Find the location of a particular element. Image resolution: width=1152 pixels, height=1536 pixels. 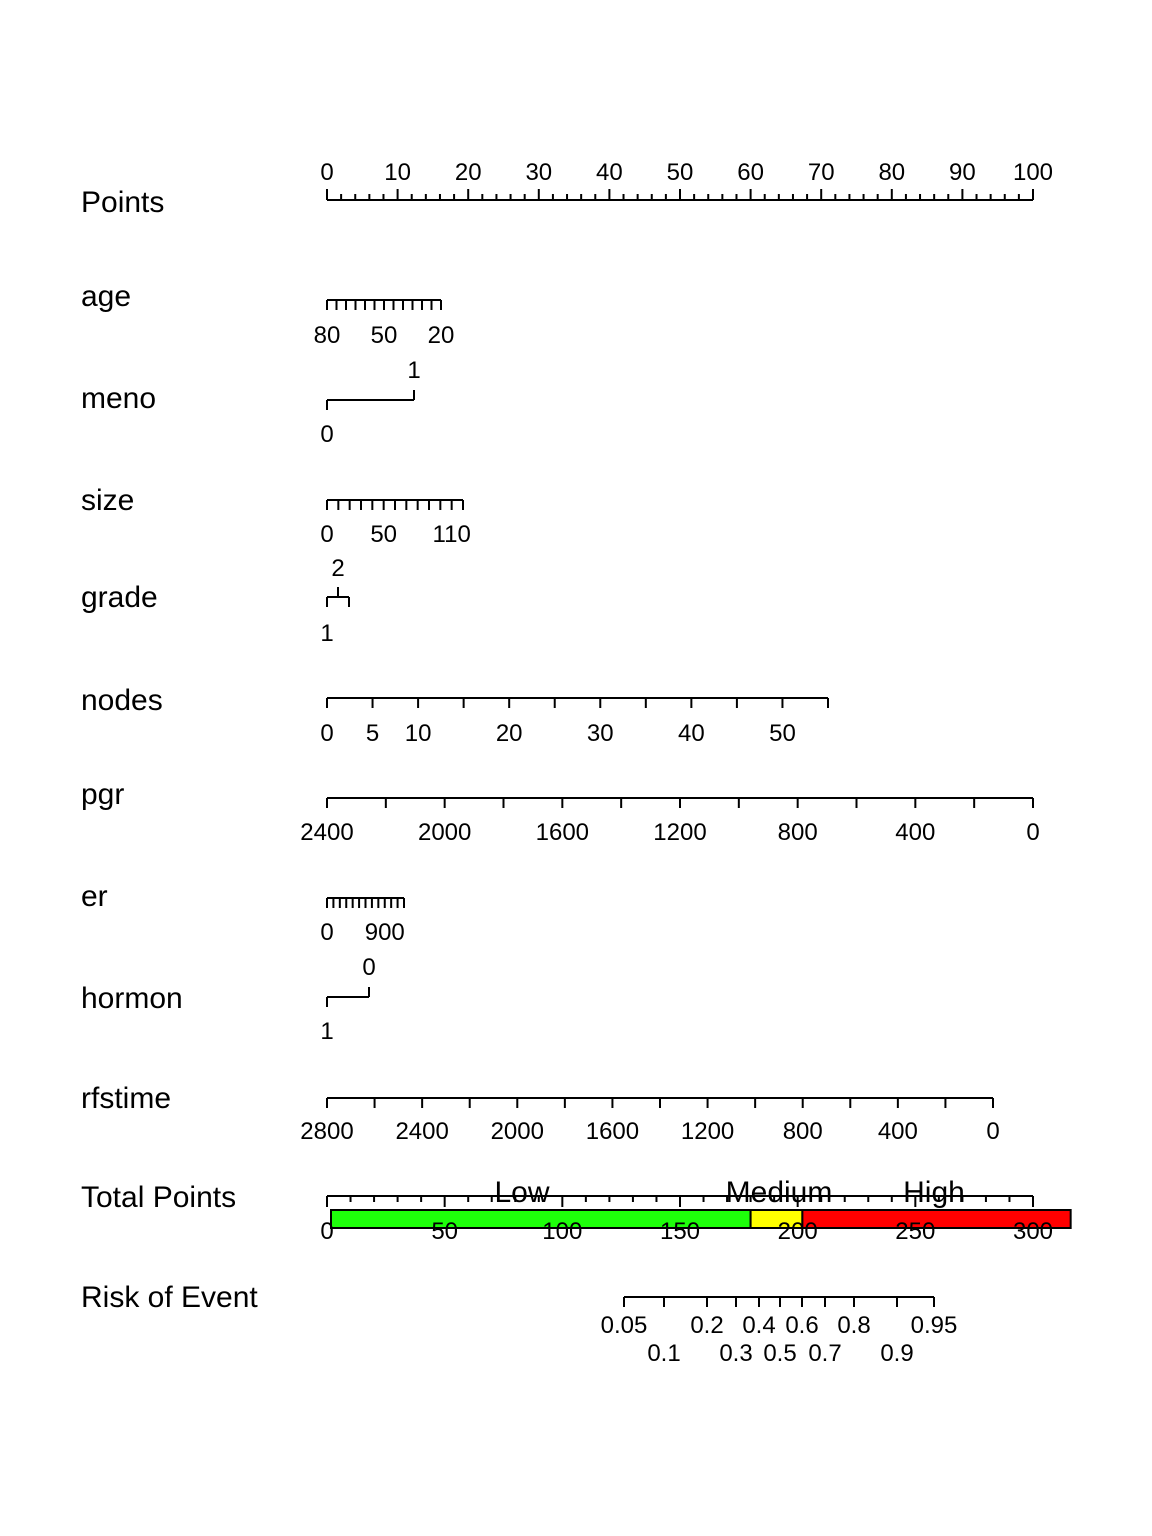

tick-label-points: 90 is located at coordinates (962, 172).